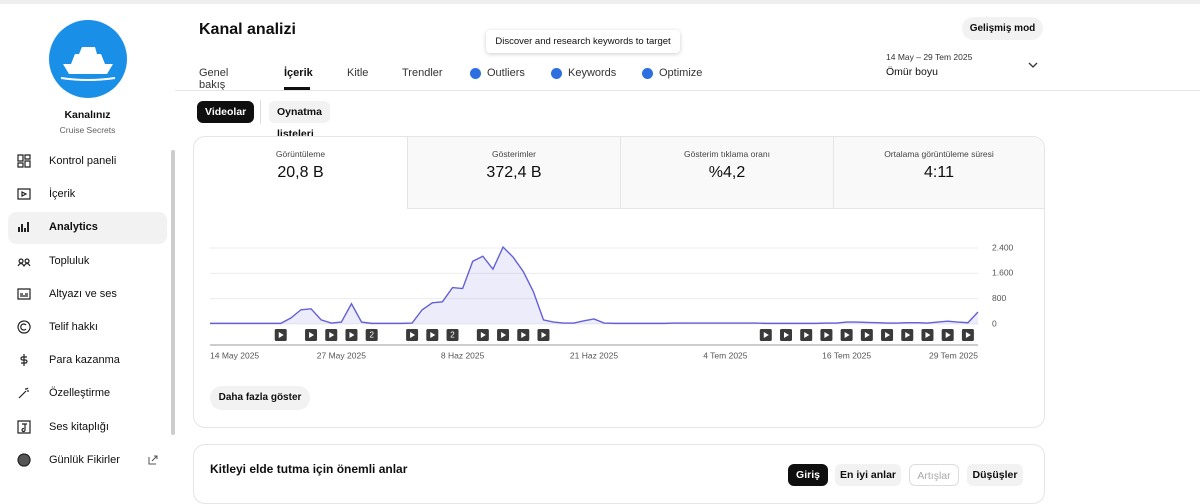 Image resolution: width=1200 pixels, height=504 pixels. What do you see at coordinates (594, 355) in the screenshot?
I see `x-tick-label: 21 Haz 2025` at bounding box center [594, 355].